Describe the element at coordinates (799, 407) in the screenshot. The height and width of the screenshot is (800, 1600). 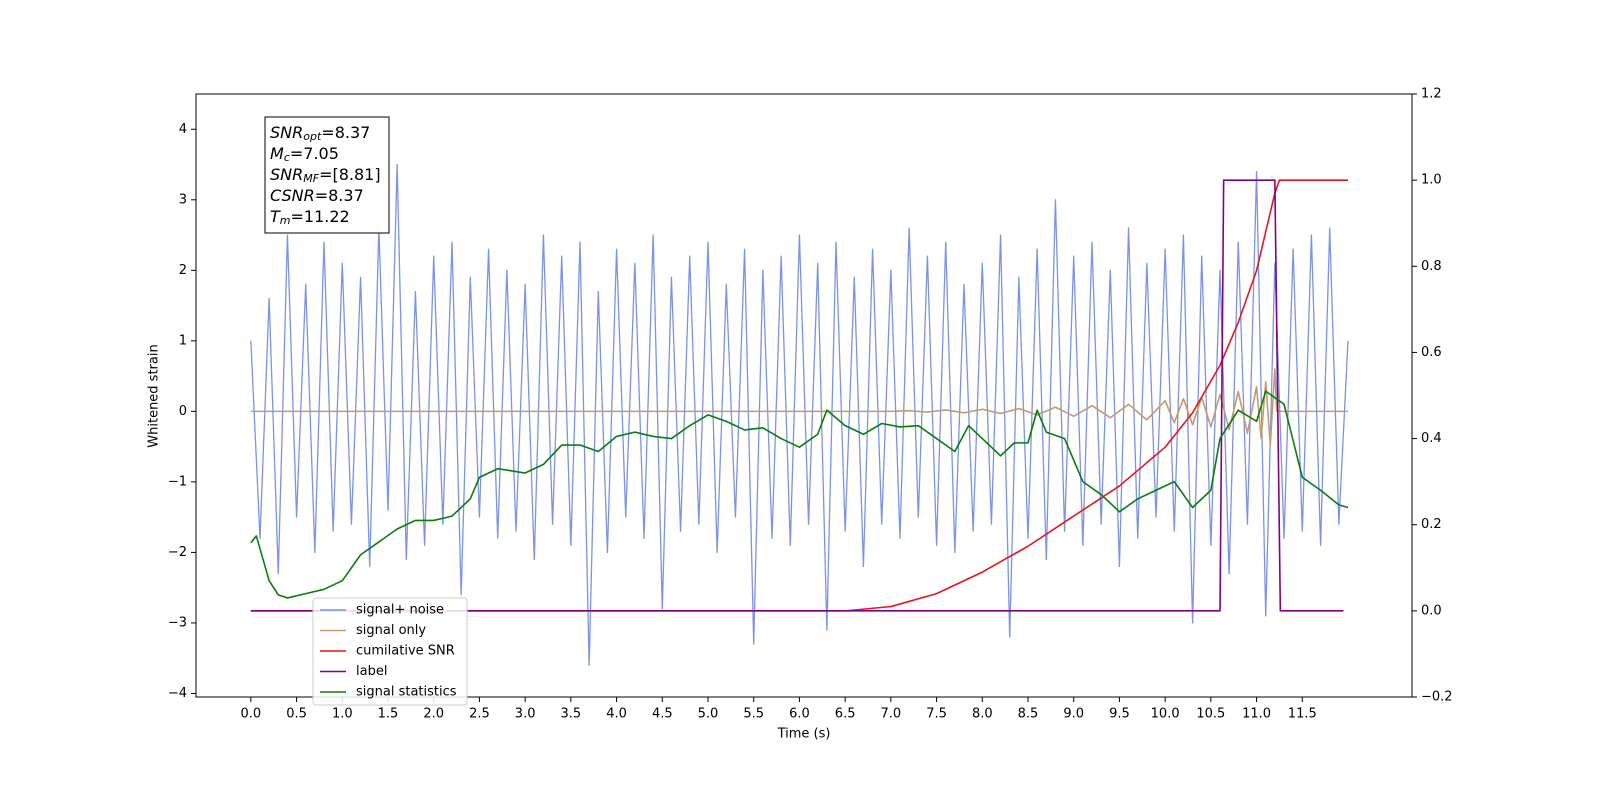
I see `series-line` at that location.